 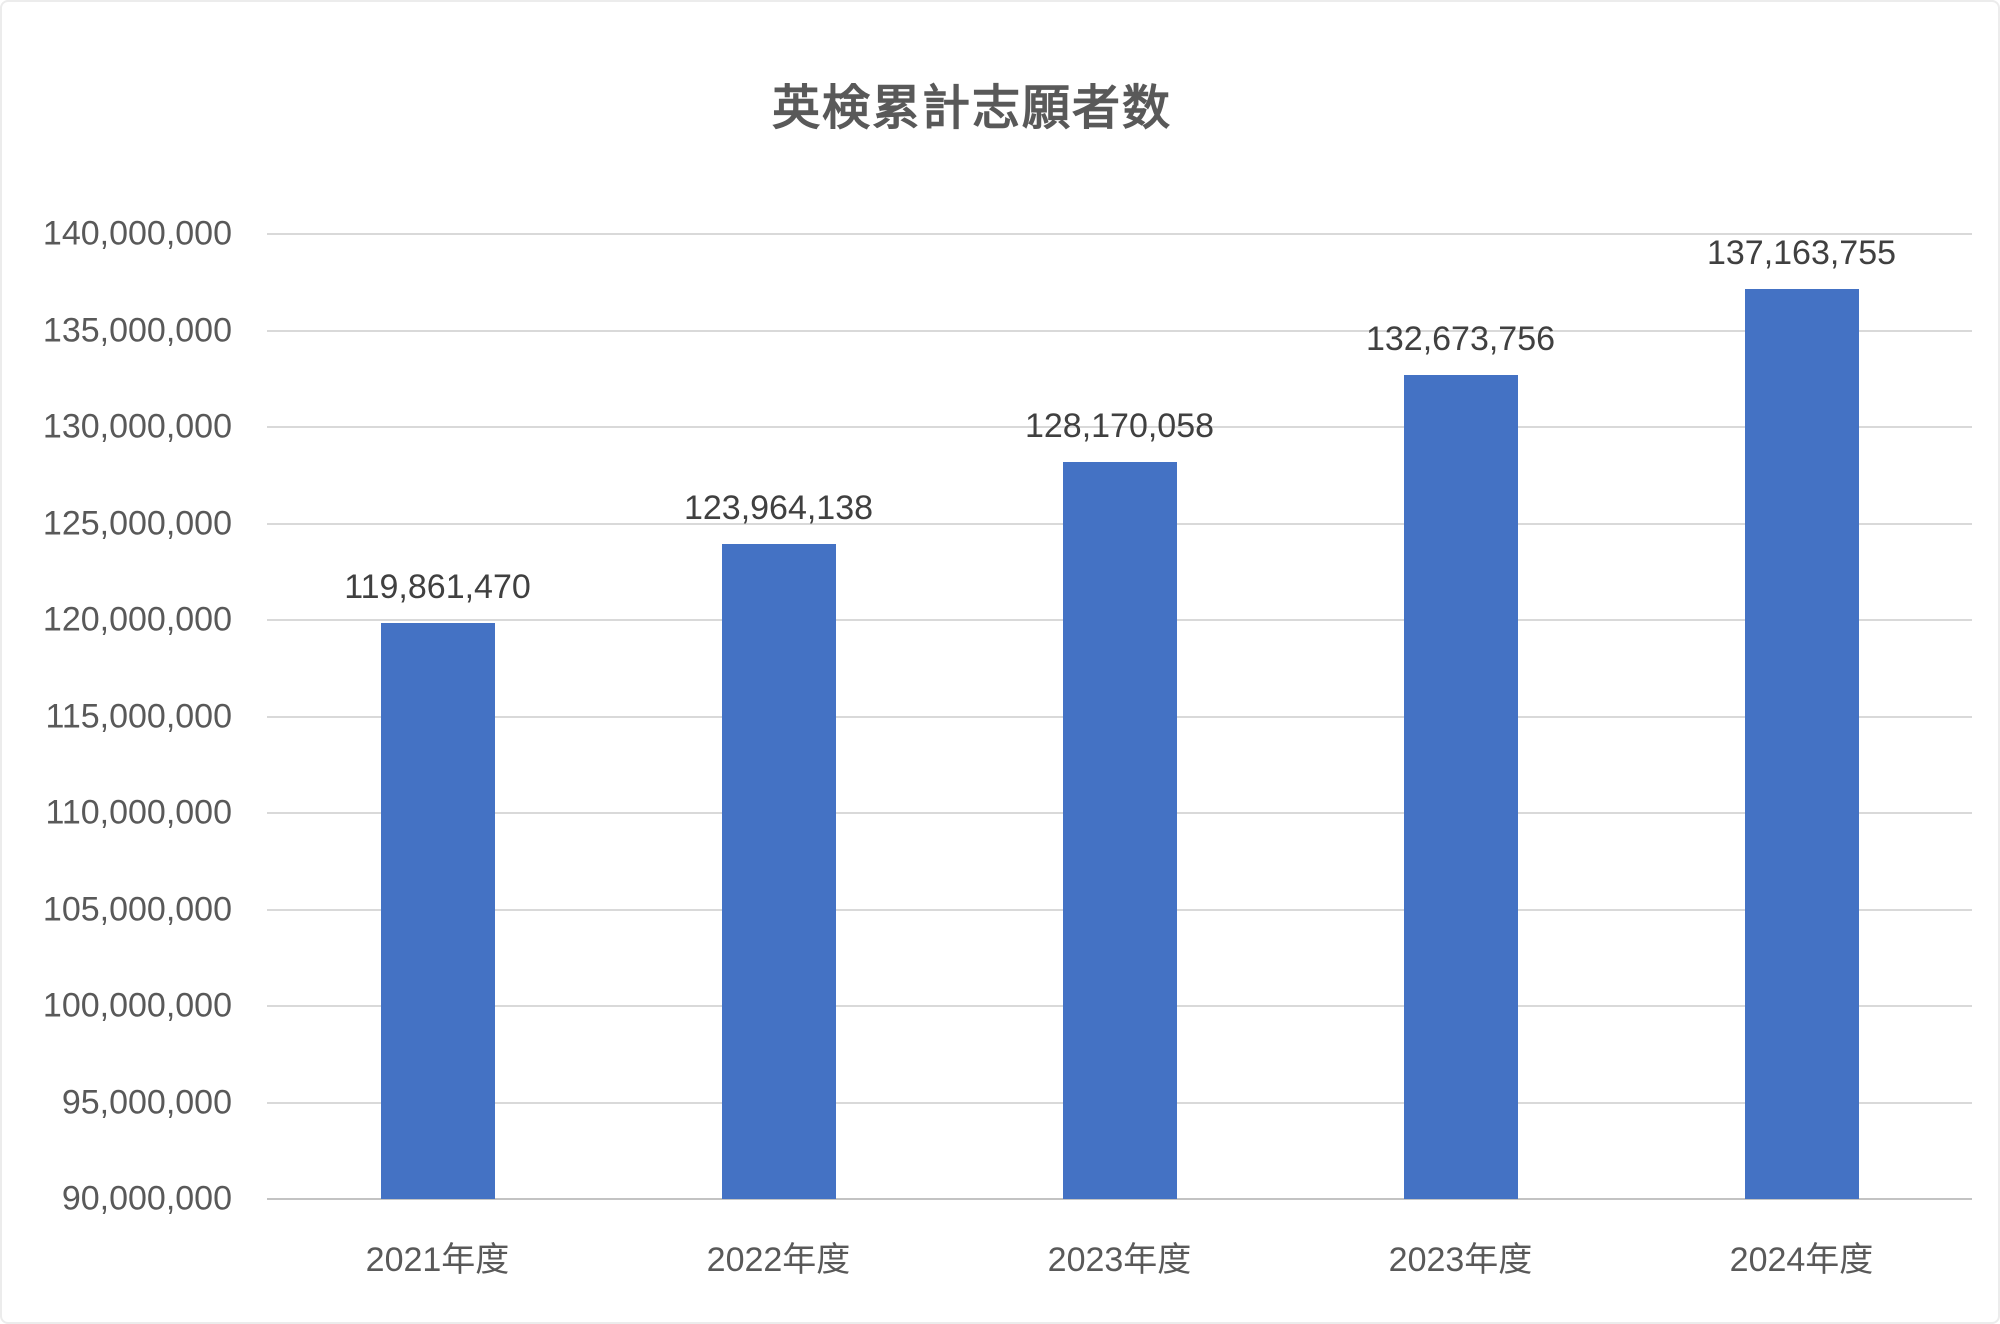 I want to click on bar-value-label: 123,964,138, so click(x=778, y=507).